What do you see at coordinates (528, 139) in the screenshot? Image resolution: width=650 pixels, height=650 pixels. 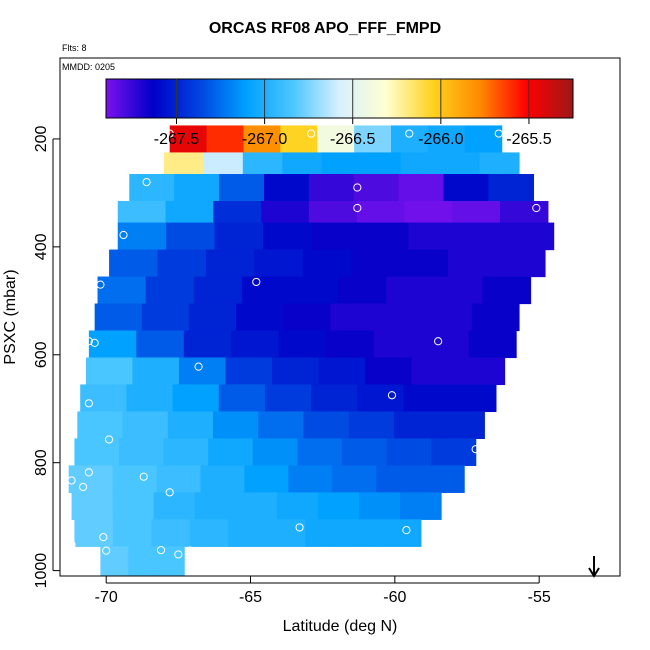 I see `colorbar-tick-label: -265.5` at bounding box center [528, 139].